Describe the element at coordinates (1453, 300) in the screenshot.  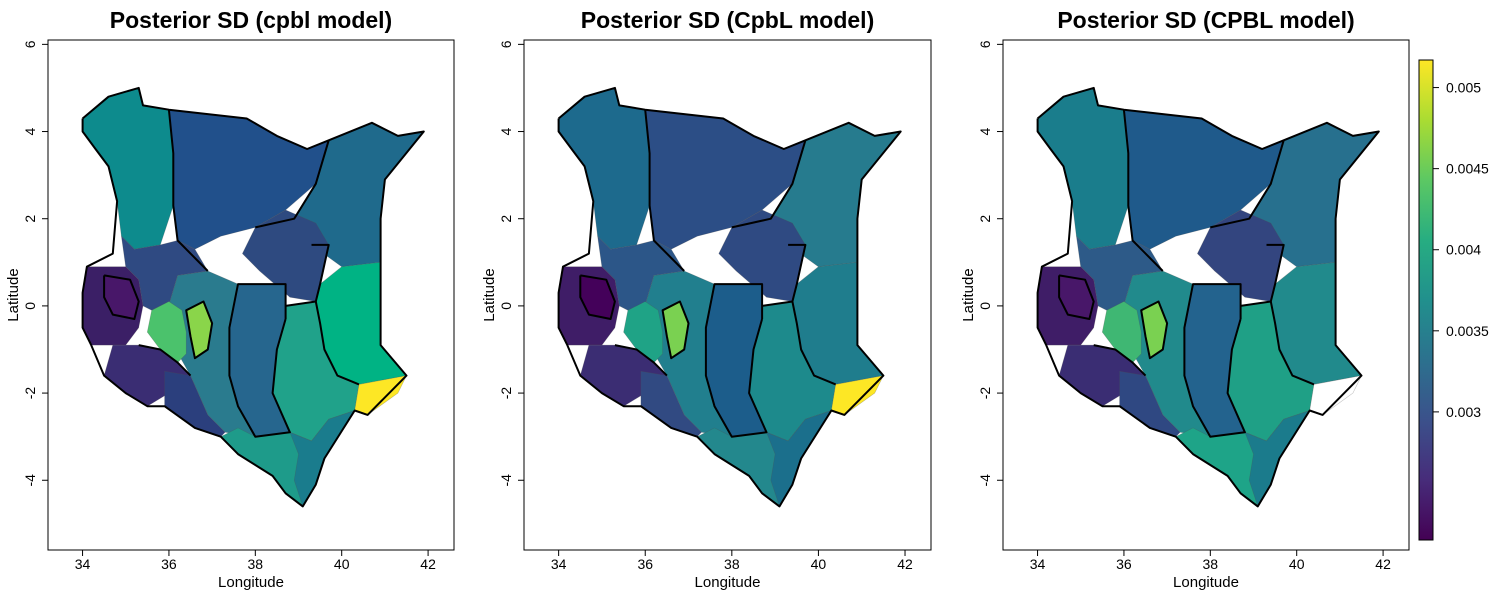
I see `colorbar: 0.003 0.0035 0.004 0.0045 0.005` at that location.